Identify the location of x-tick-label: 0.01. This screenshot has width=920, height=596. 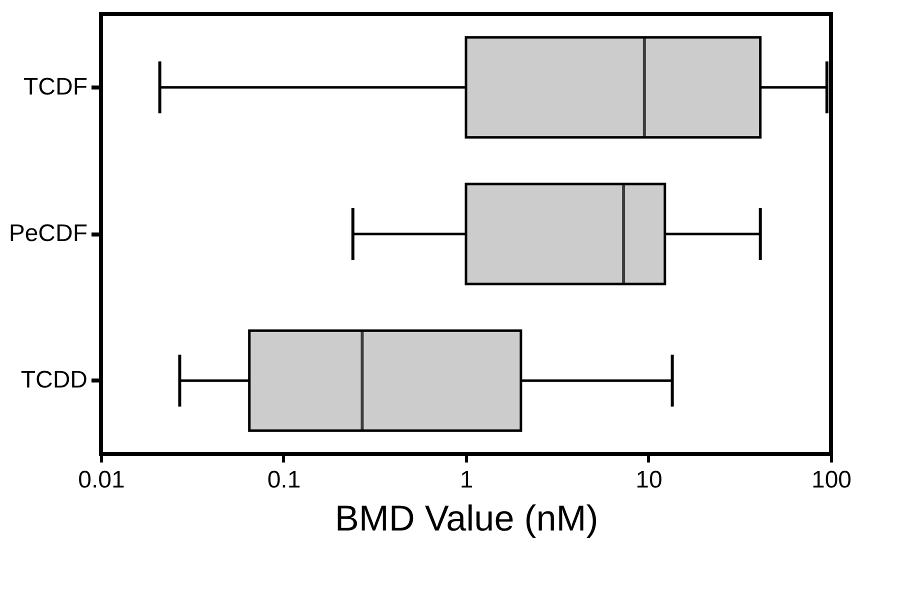
(101, 480).